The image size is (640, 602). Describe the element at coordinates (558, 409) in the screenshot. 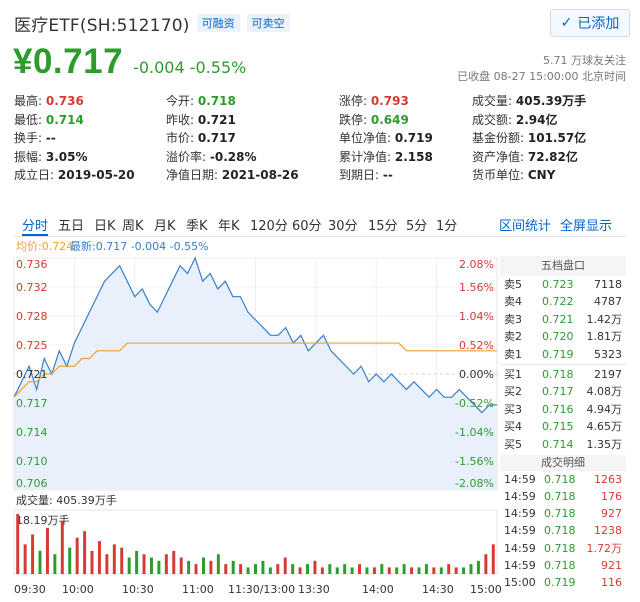

I see `orderbook-price: 0.716` at that location.